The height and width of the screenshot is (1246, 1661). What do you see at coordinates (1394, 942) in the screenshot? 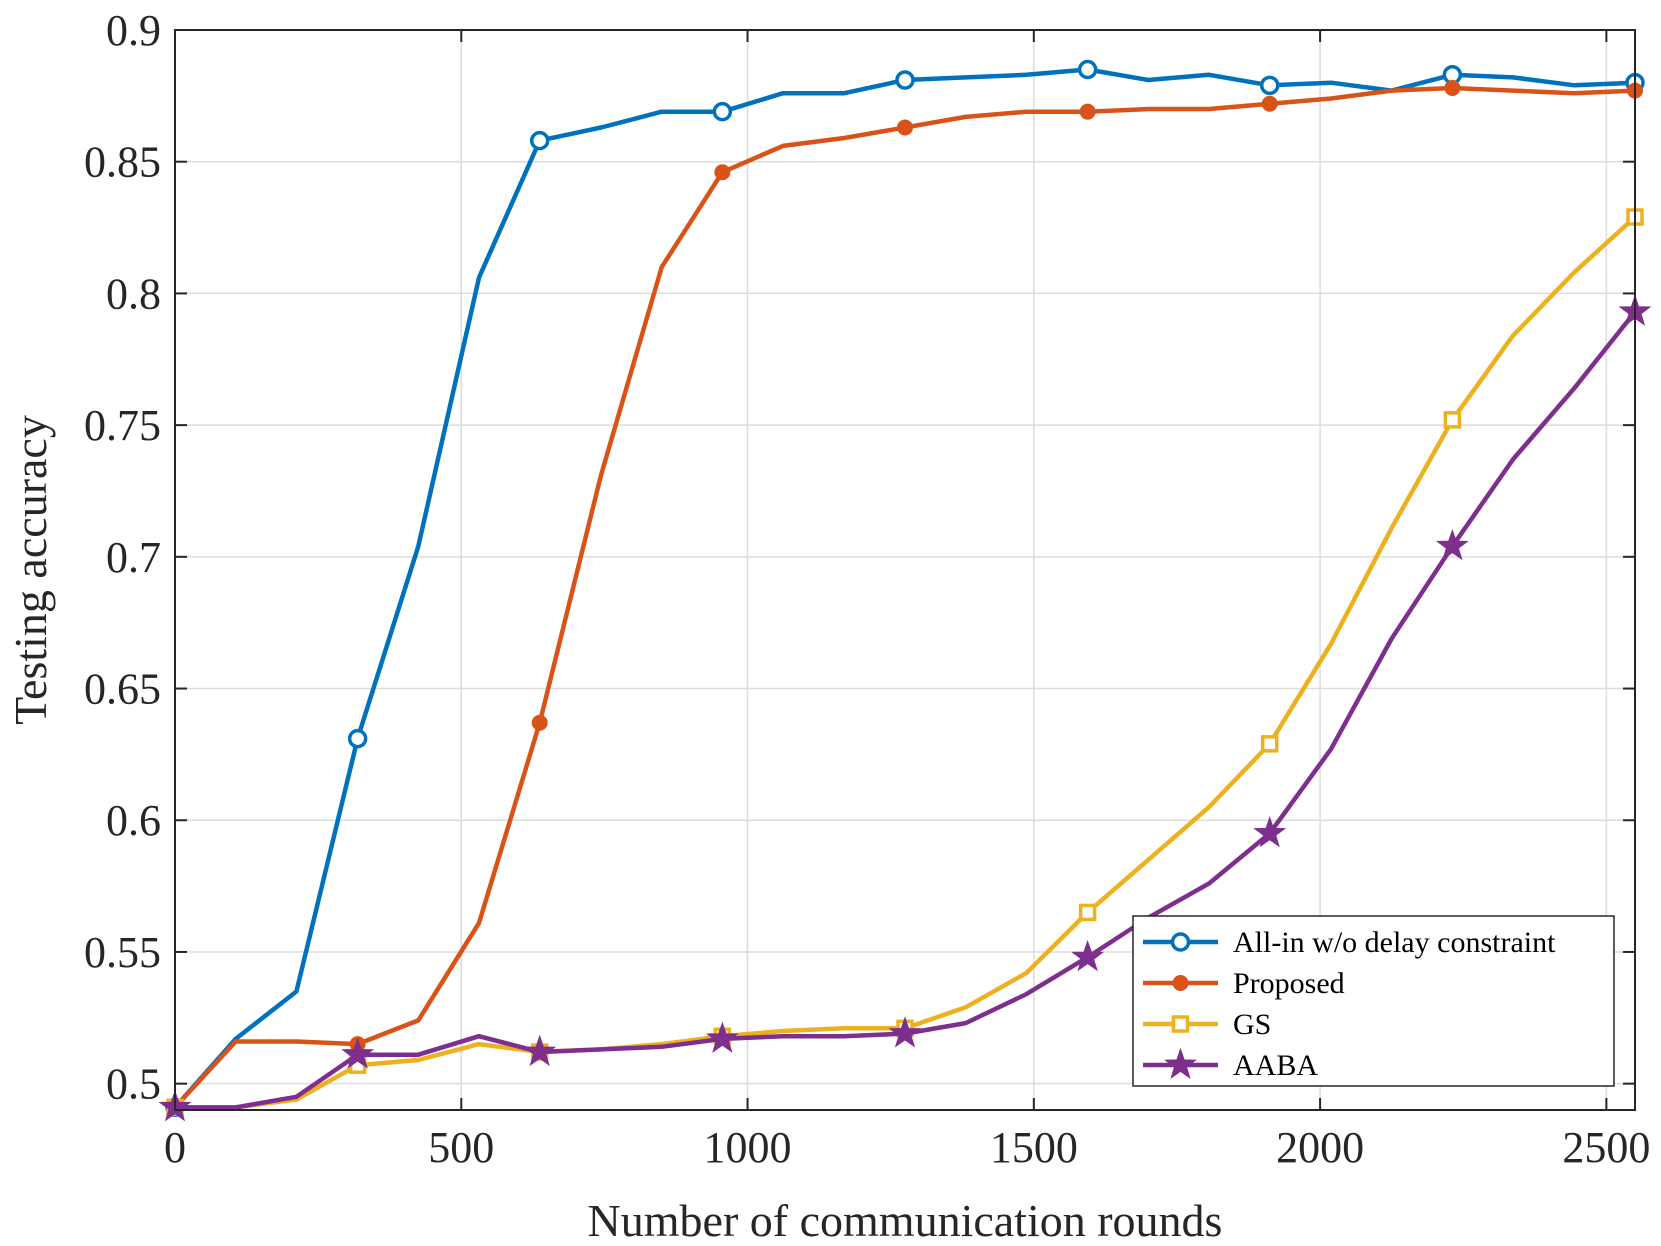
I see `legend-label: All-in w/o delay constraint` at bounding box center [1394, 942].